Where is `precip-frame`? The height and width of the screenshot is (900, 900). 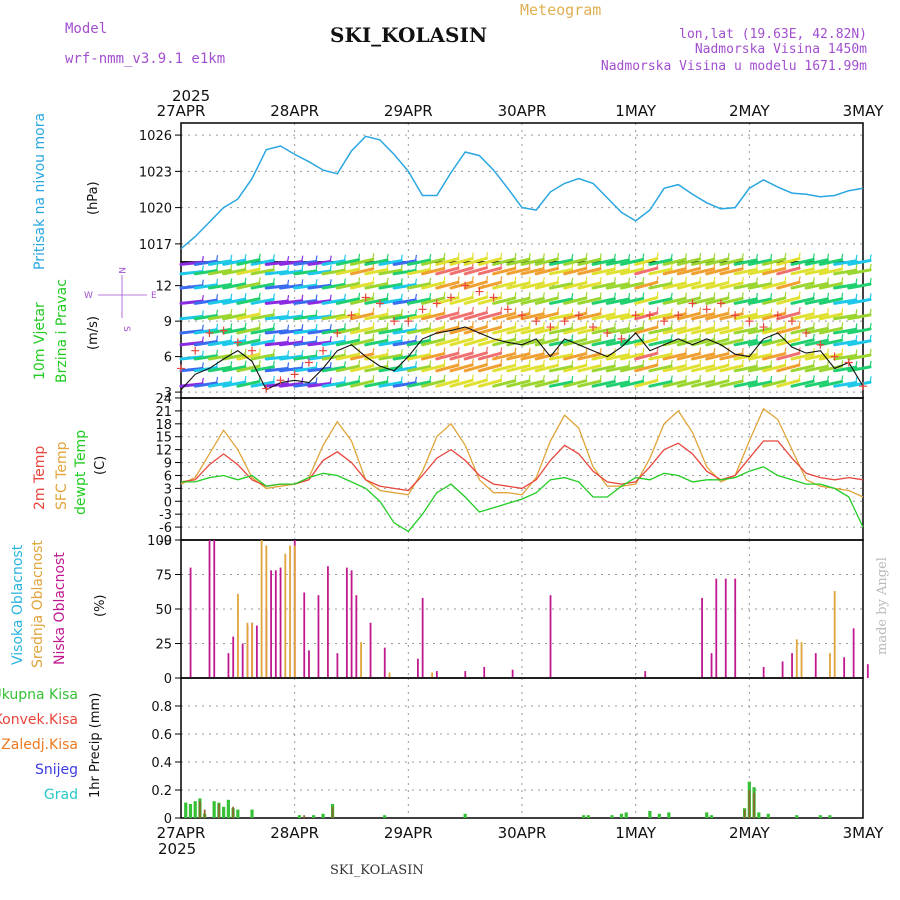
precip-frame is located at coordinates (522, 748).